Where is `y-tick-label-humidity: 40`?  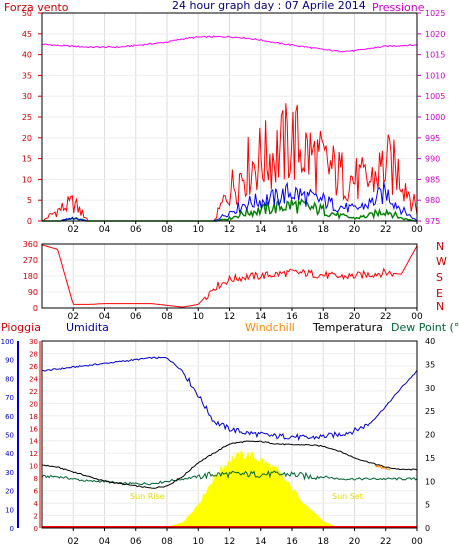
y-tick-label-humidity: 40 is located at coordinates (9, 454).